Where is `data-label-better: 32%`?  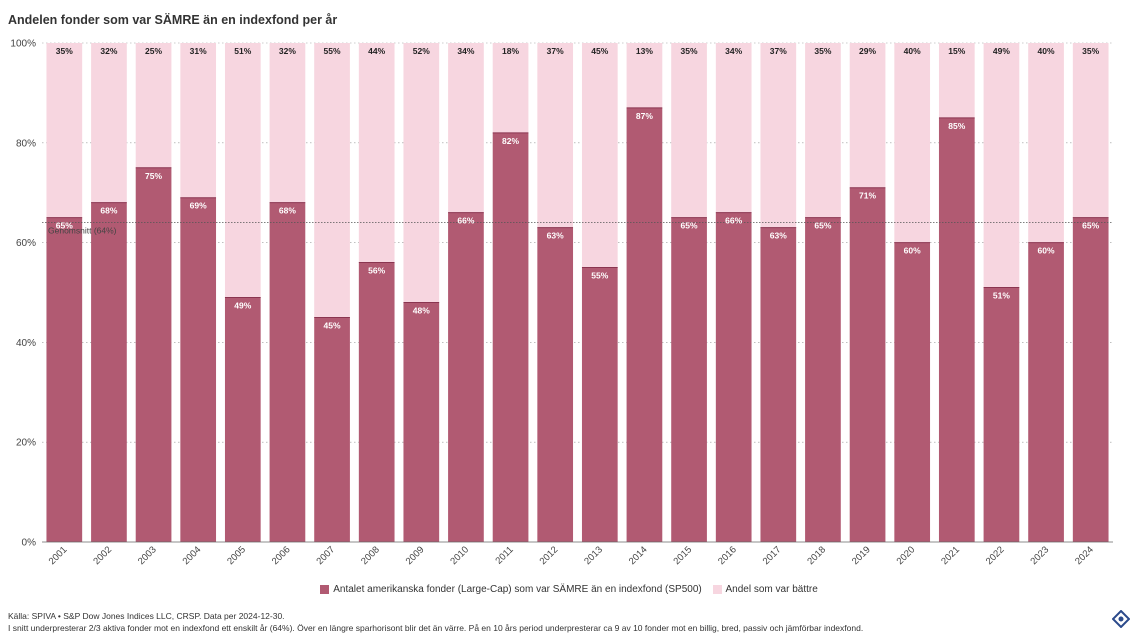
data-label-better: 32% is located at coordinates (287, 51).